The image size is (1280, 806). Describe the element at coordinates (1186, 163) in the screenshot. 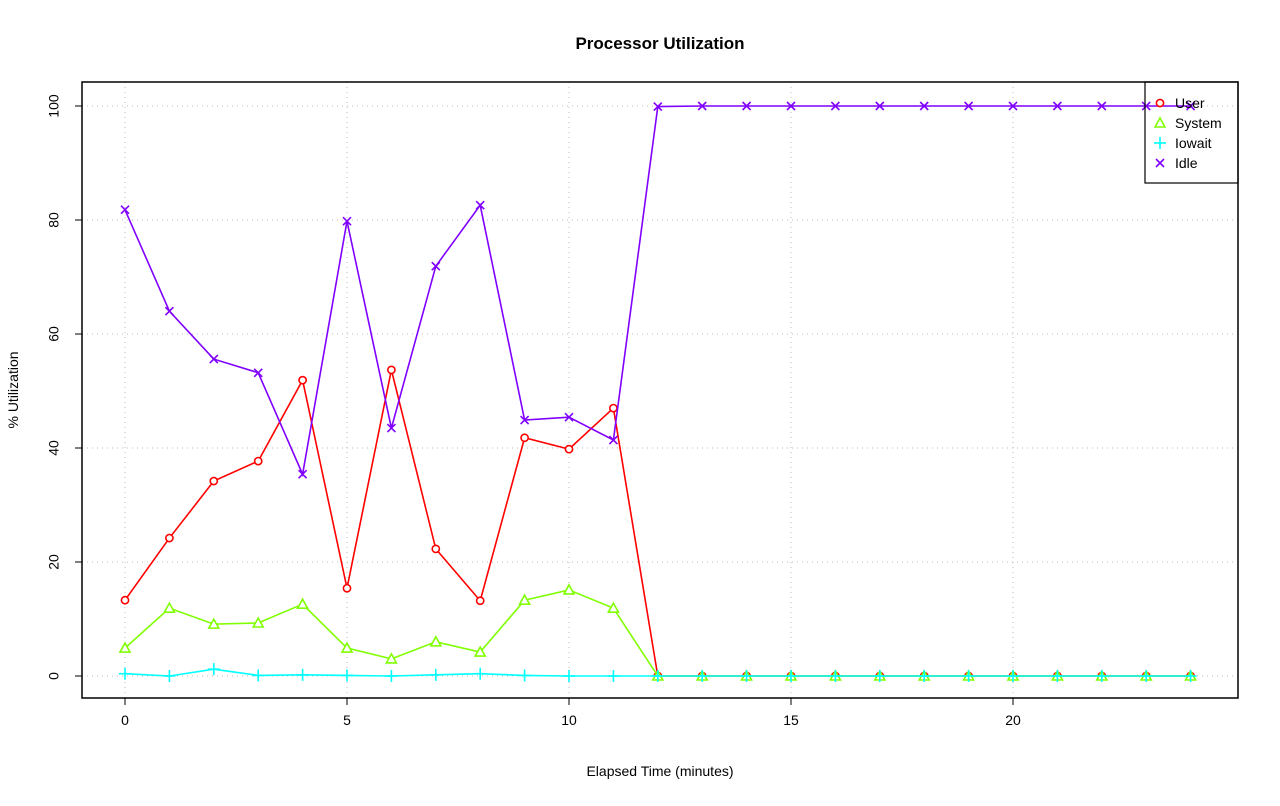

I see `legend-idle-label: Idle` at that location.